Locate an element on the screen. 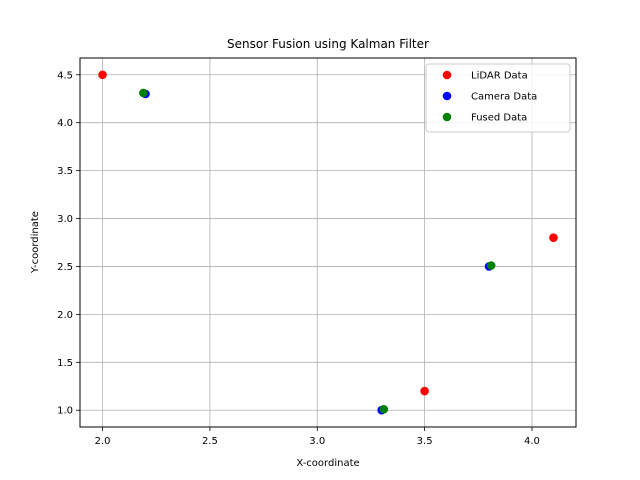 The width and height of the screenshot is (640, 480). y-tick-label: 2.5 is located at coordinates (65, 267).